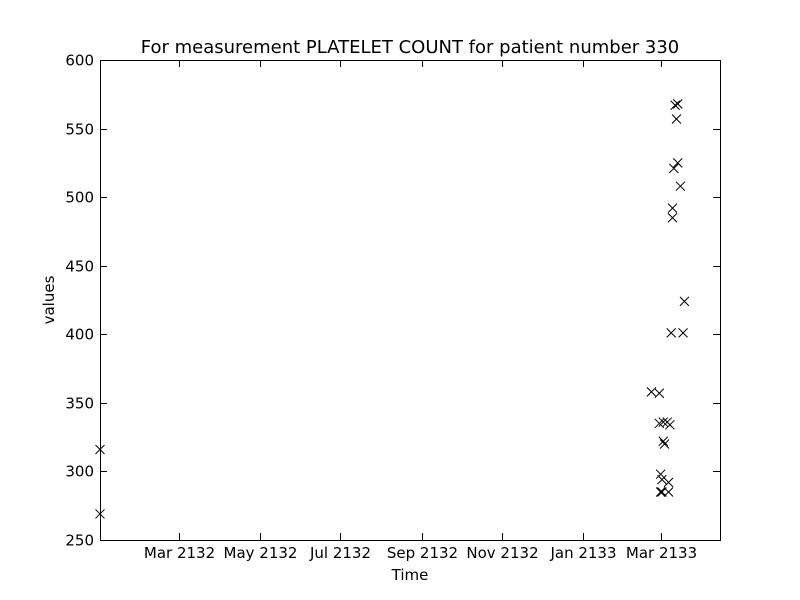 The height and width of the screenshot is (600, 800). What do you see at coordinates (49, 299) in the screenshot?
I see `y-axis-label: values` at bounding box center [49, 299].